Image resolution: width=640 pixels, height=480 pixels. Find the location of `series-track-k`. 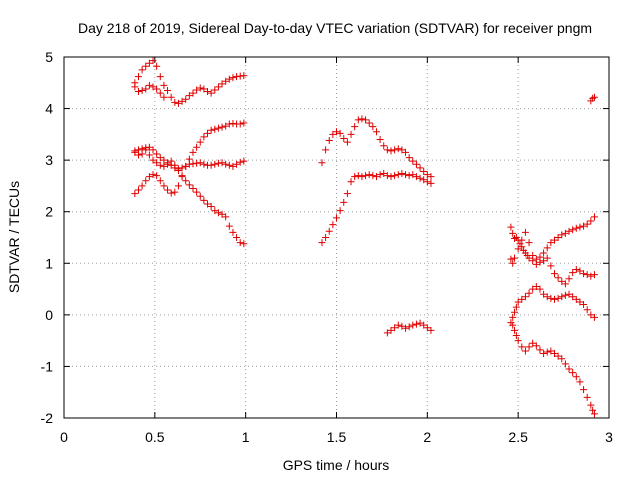

series-track-k is located at coordinates (553, 369).